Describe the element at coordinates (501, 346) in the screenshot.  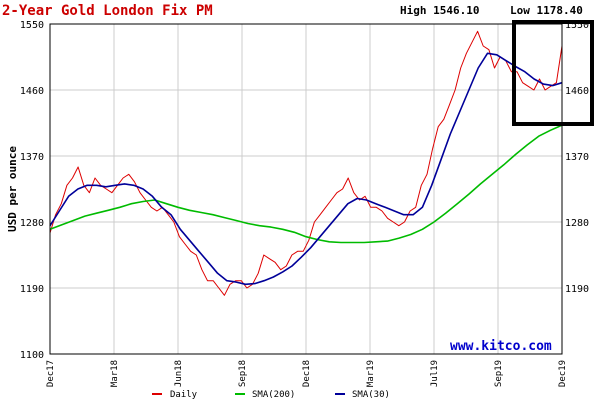
I see `watermark-text: www.kitco.com` at that location.